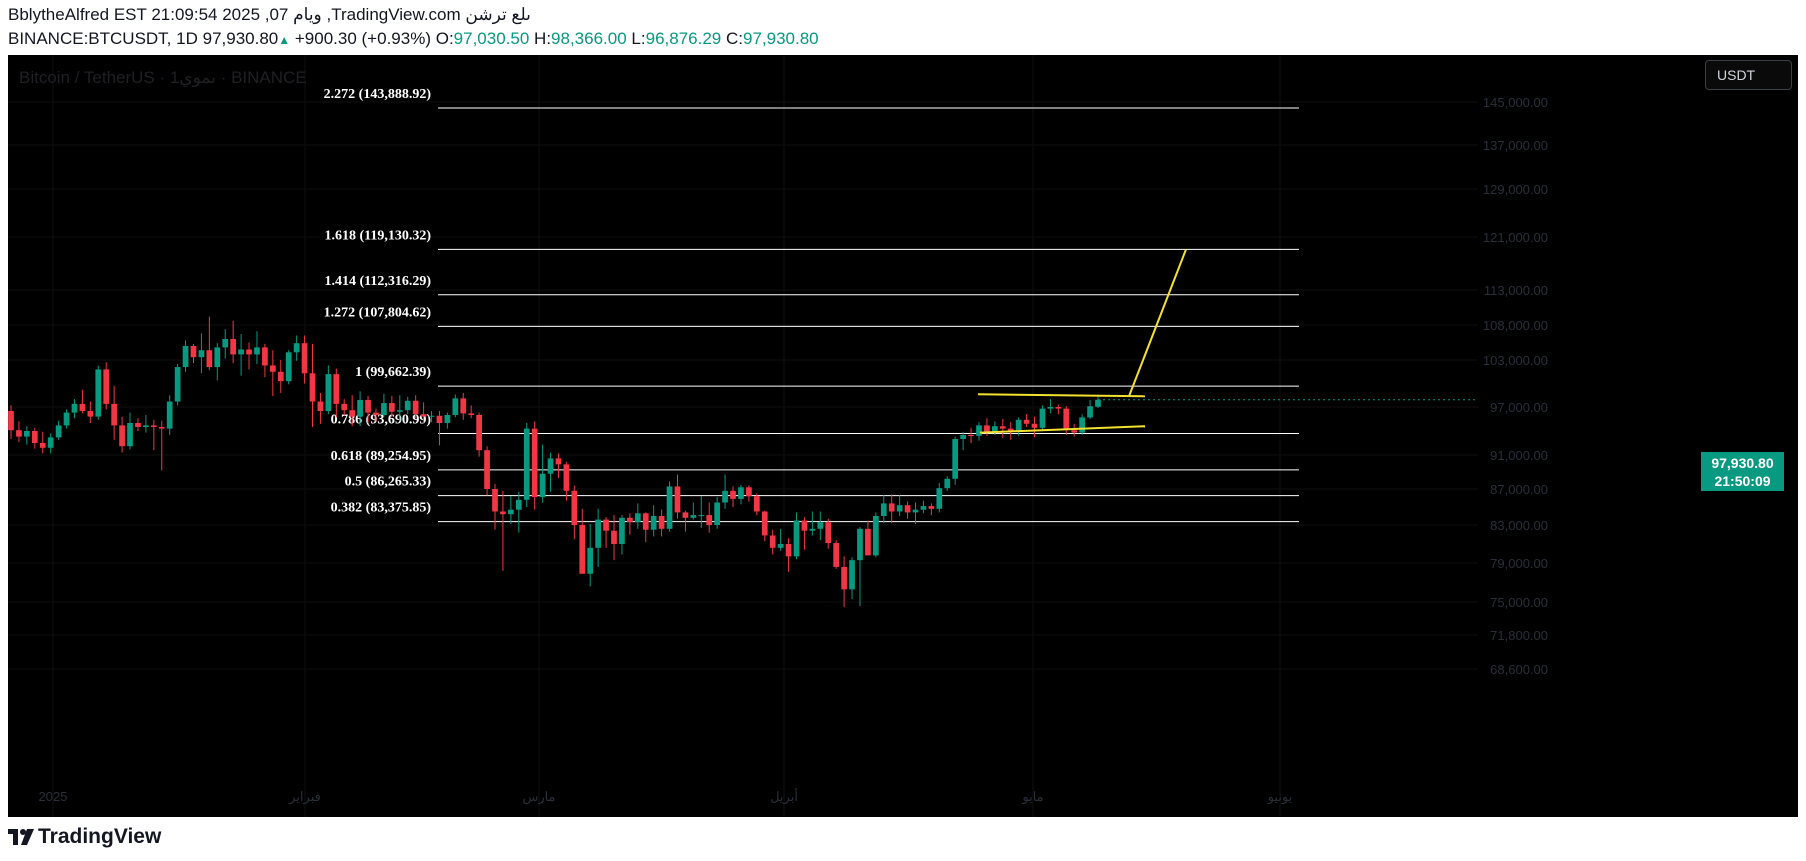  I want to click on tradingview-brand: TradingView, so click(100, 836).